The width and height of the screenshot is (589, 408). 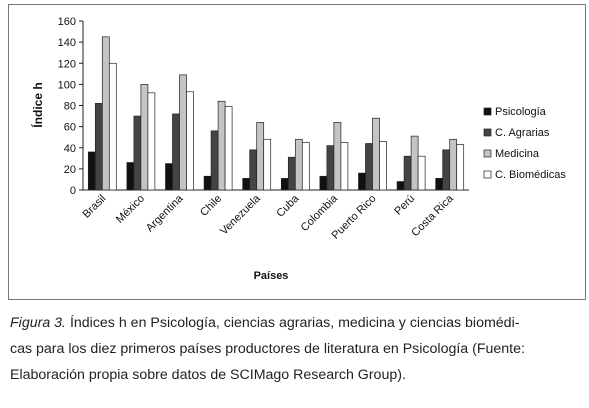 I want to click on bar-perú-0, so click(x=400, y=186).